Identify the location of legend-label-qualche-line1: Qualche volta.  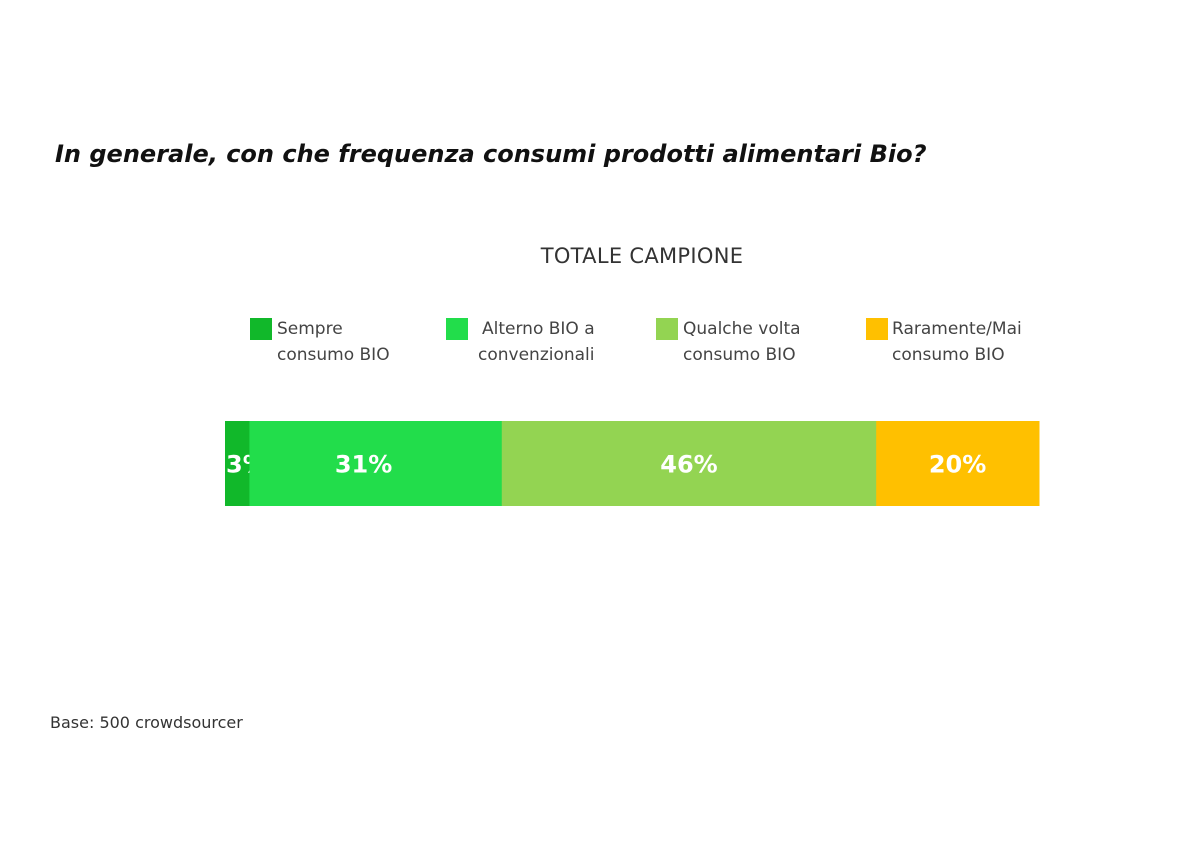
(742, 329).